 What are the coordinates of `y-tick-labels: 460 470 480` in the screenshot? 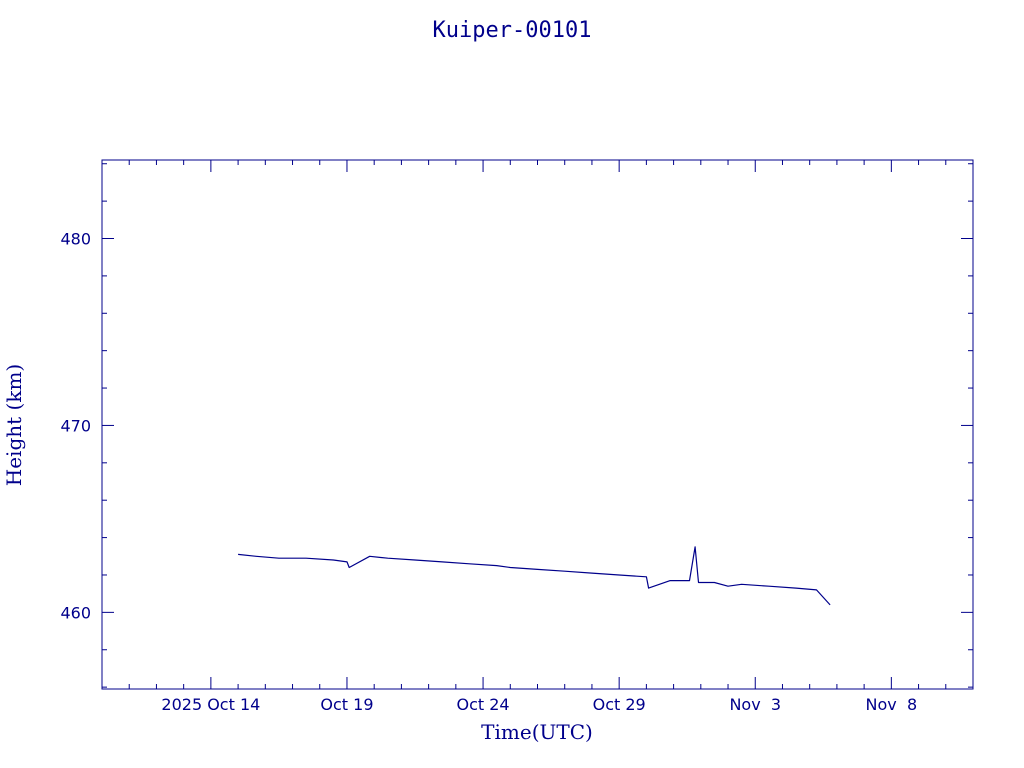 It's located at (75, 426).